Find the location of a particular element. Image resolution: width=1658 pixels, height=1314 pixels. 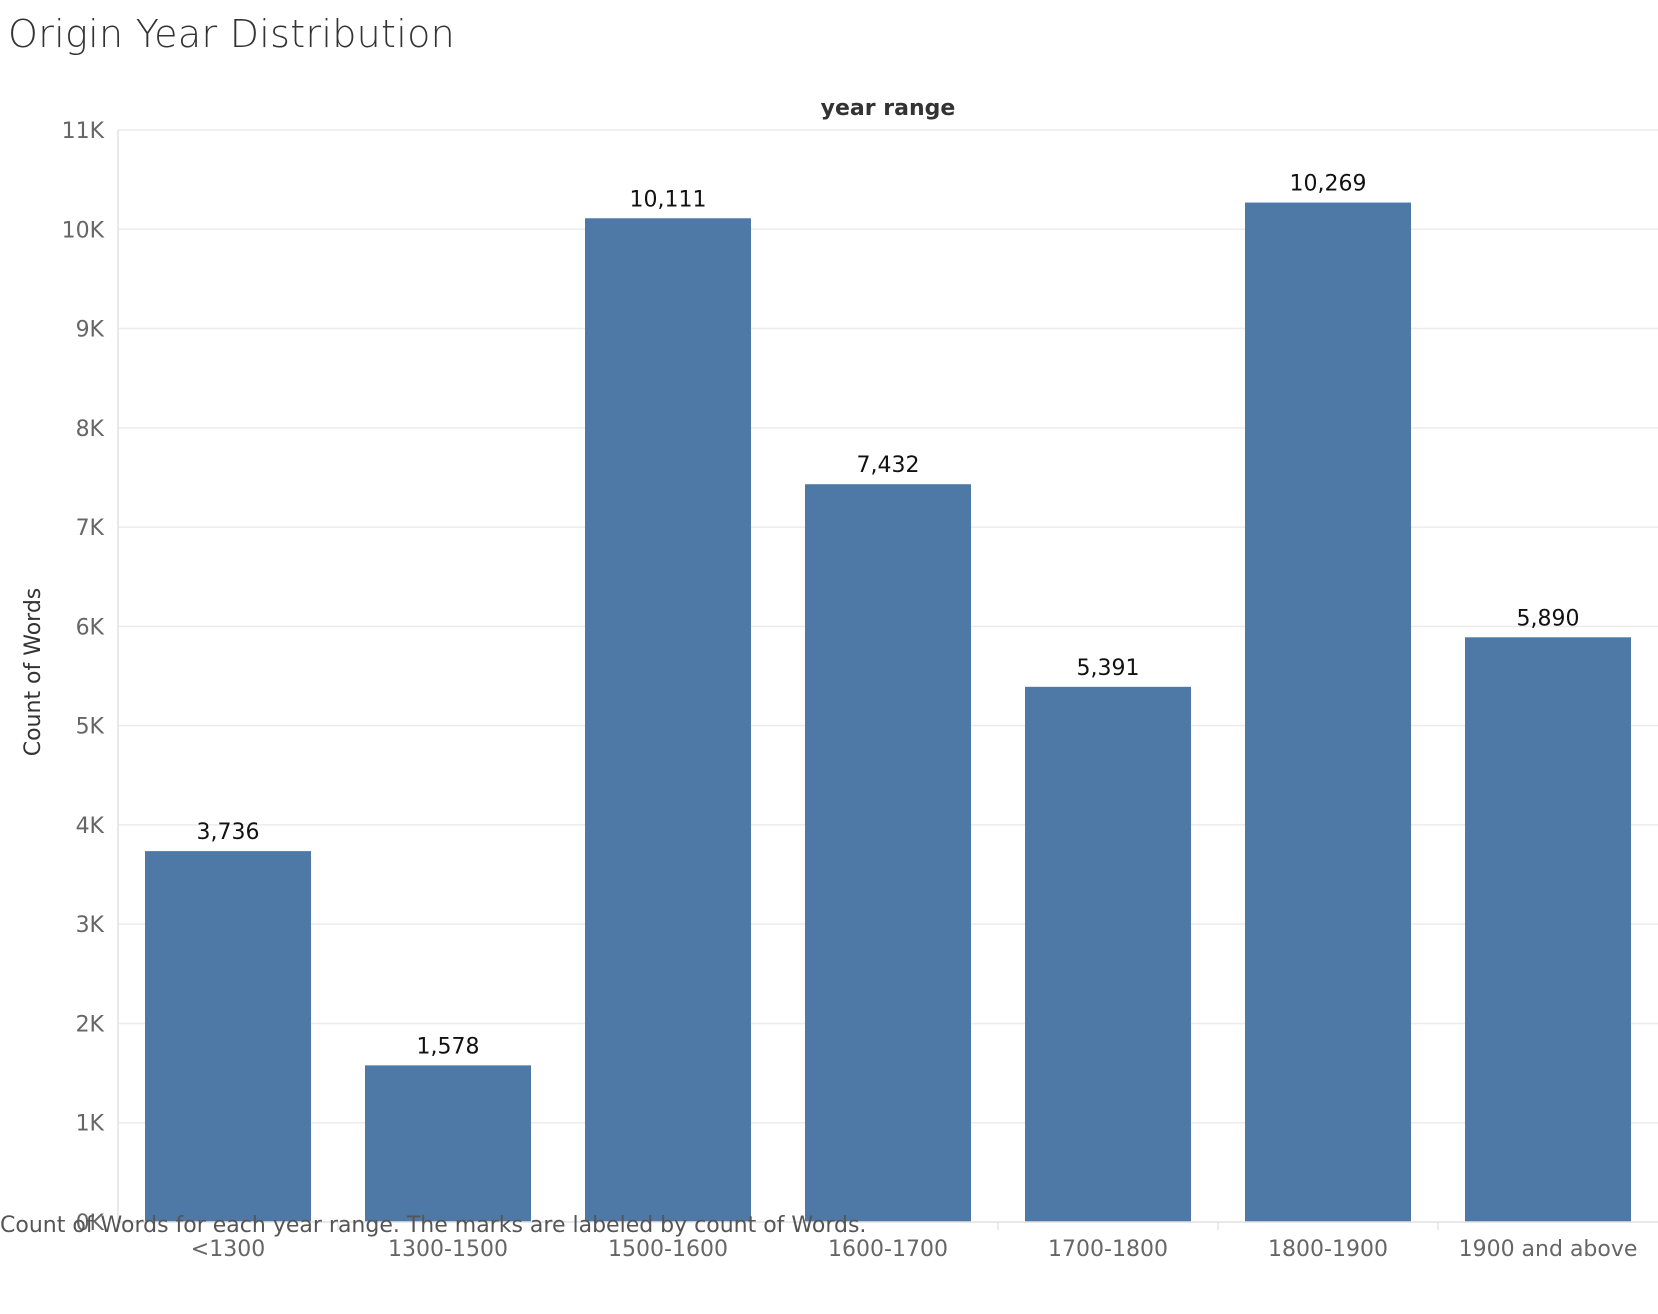

y-tick-label: 9K is located at coordinates (90, 330).